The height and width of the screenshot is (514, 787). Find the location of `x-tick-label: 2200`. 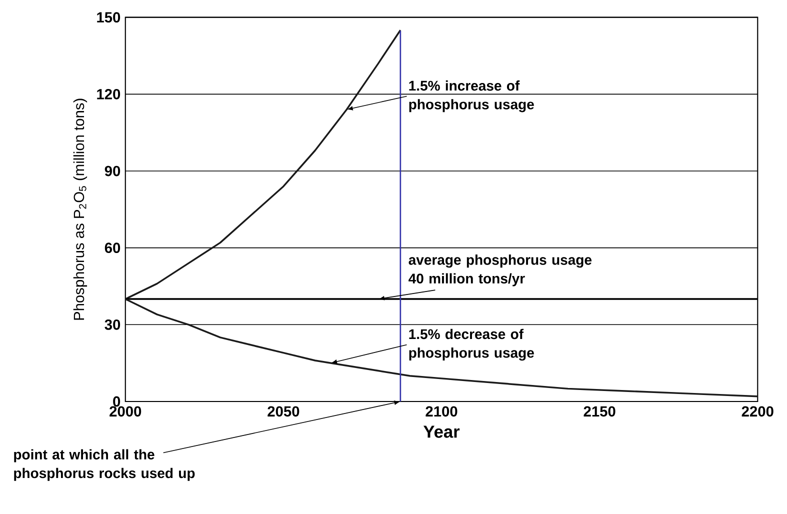

x-tick-label: 2200 is located at coordinates (758, 411).